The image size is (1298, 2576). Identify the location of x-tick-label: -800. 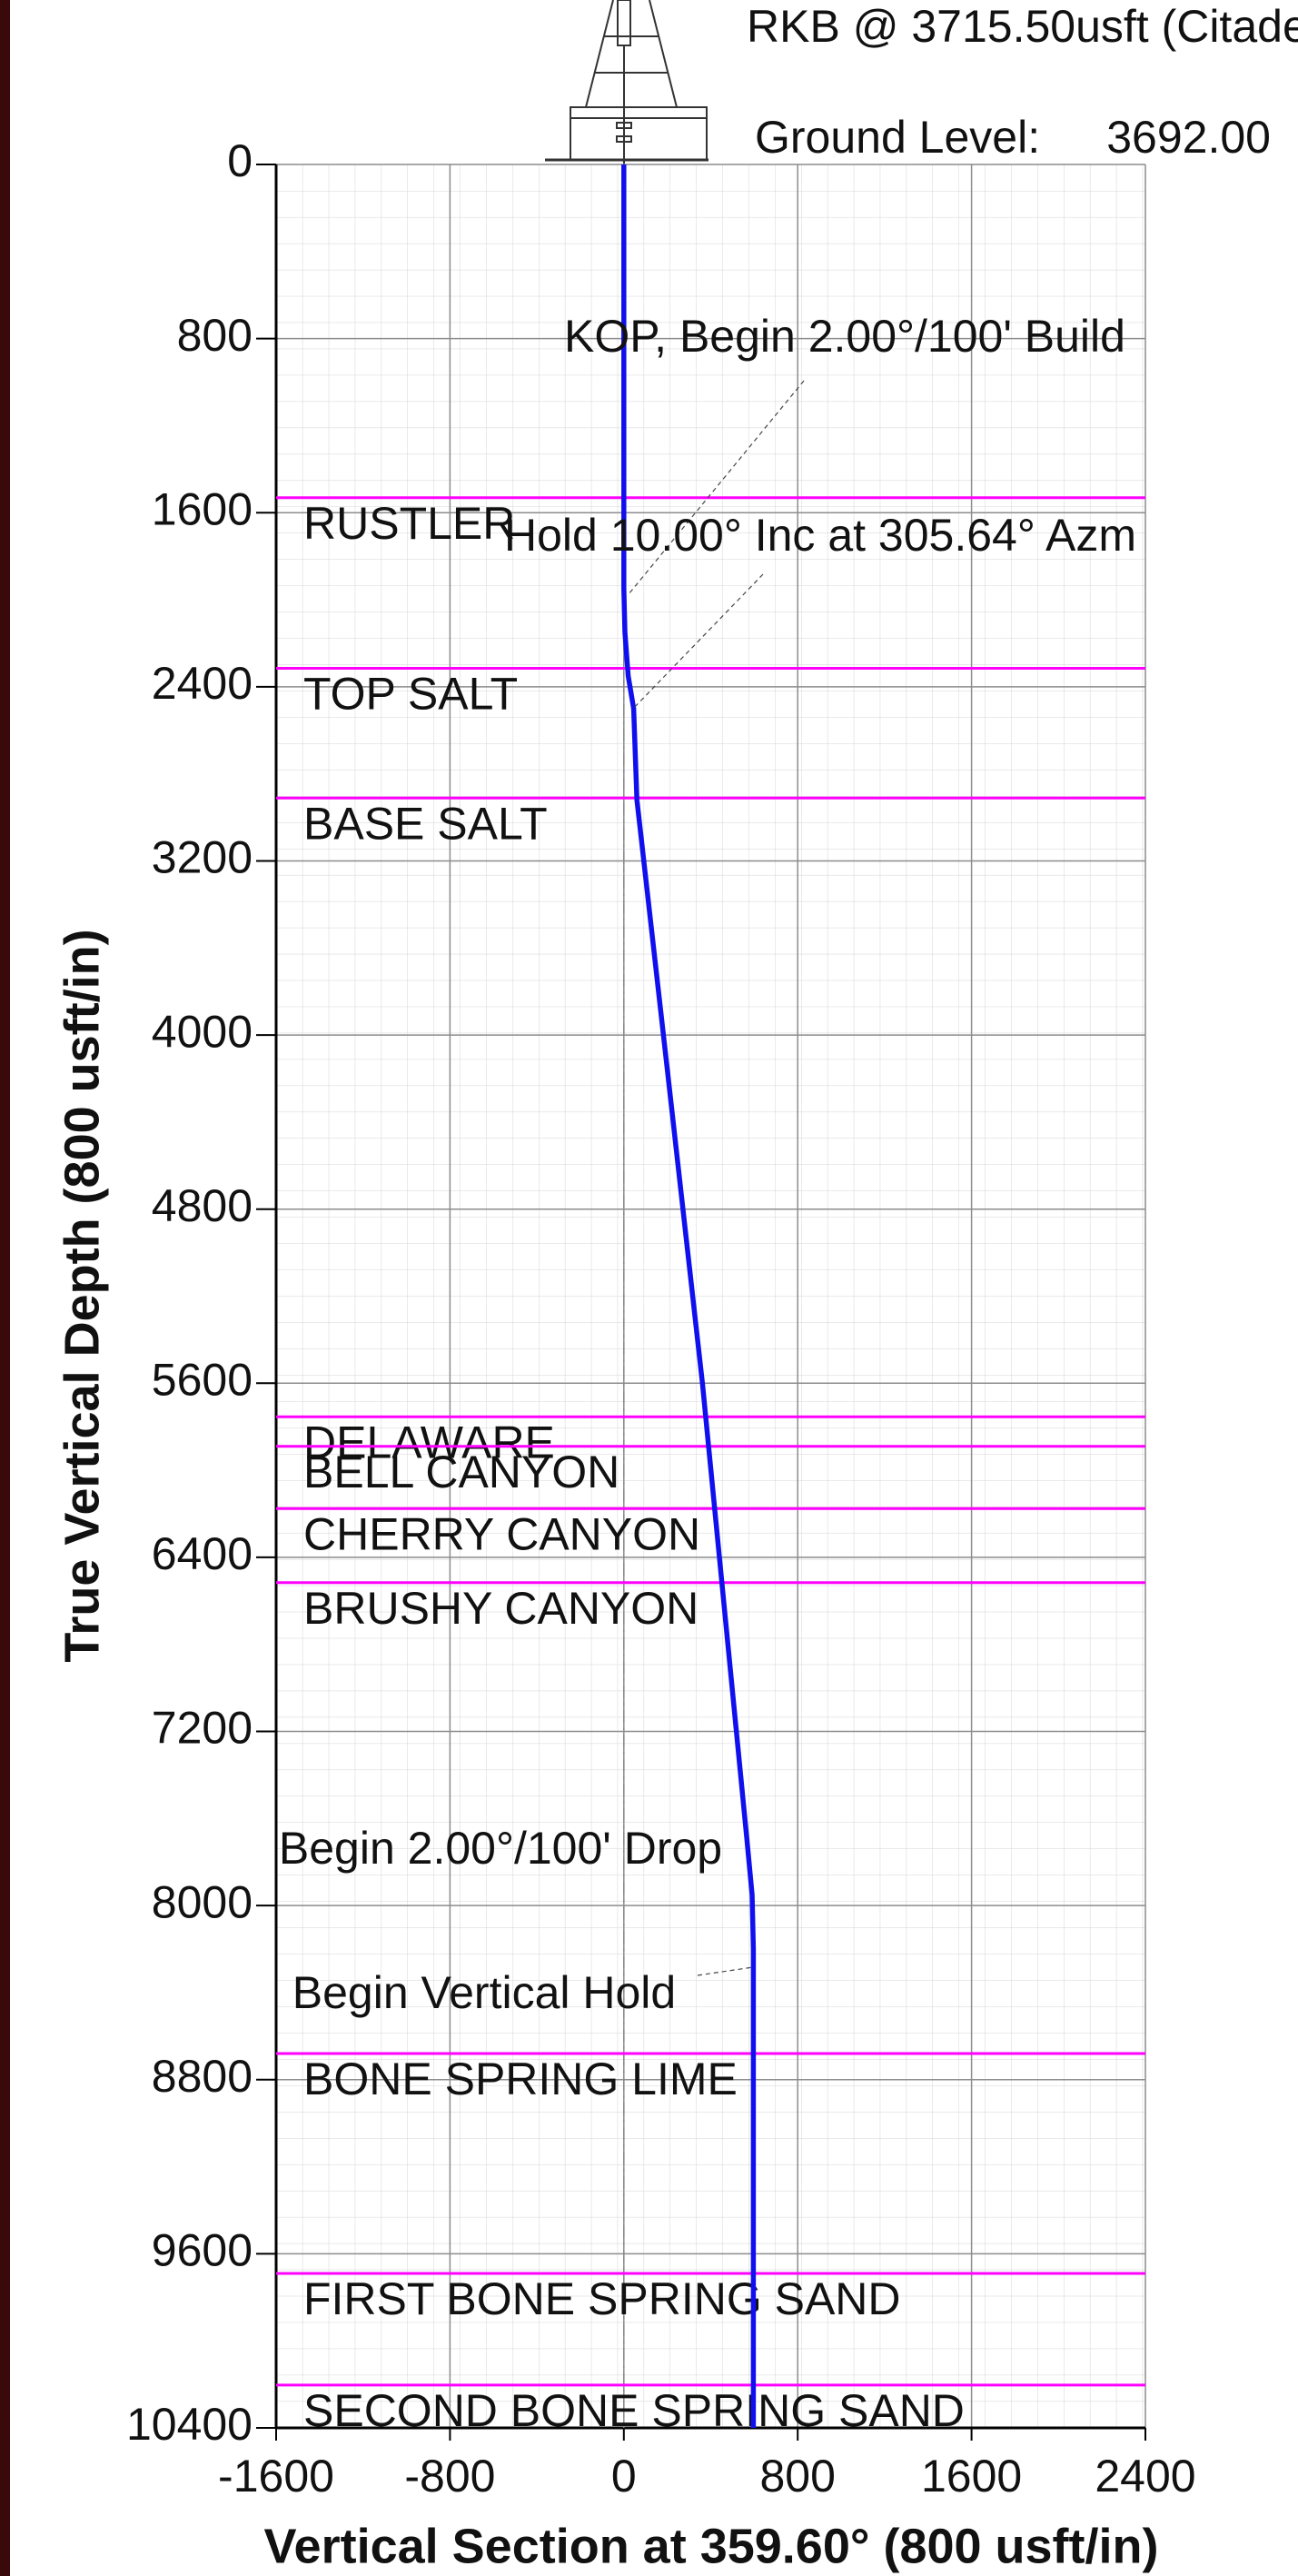
(449, 2476).